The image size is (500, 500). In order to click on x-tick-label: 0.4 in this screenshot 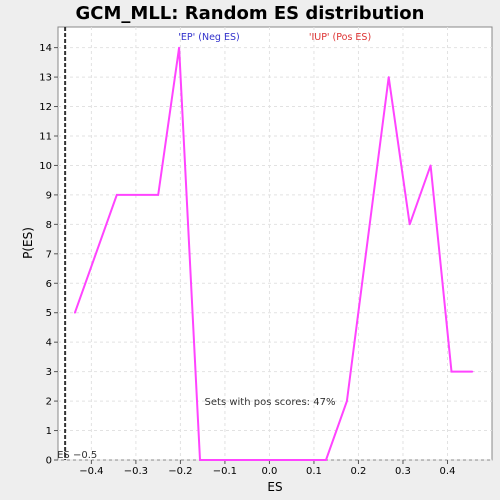, I will do `click(448, 471)`.